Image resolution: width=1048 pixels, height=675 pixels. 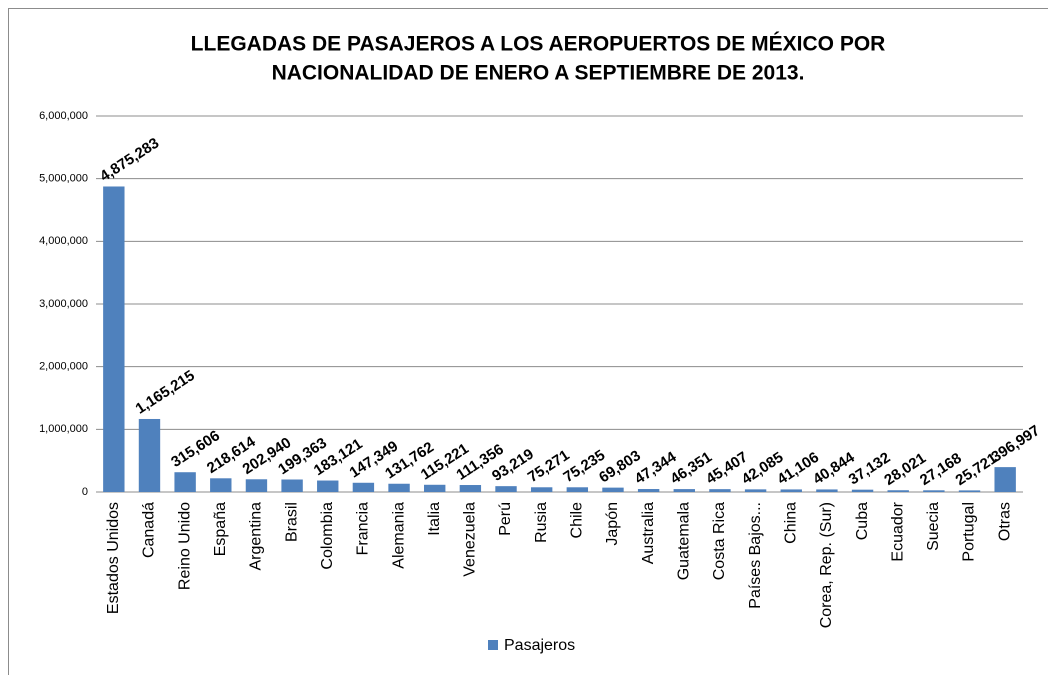 What do you see at coordinates (149, 530) in the screenshot?
I see `x-tick-label: Canadá` at bounding box center [149, 530].